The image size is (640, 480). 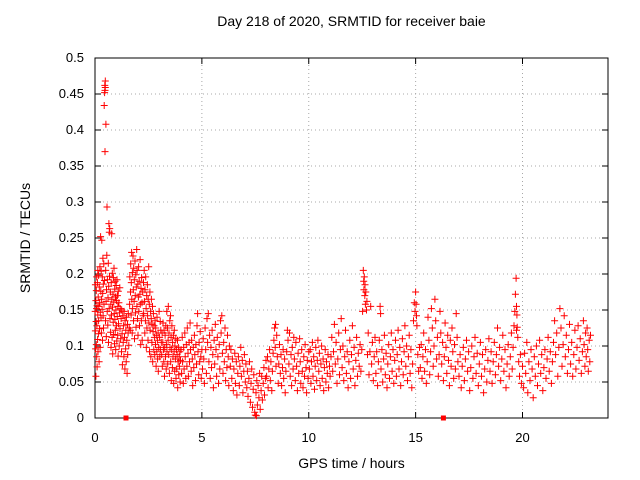 I want to click on y-tick-label: 0, so click(x=80, y=417).